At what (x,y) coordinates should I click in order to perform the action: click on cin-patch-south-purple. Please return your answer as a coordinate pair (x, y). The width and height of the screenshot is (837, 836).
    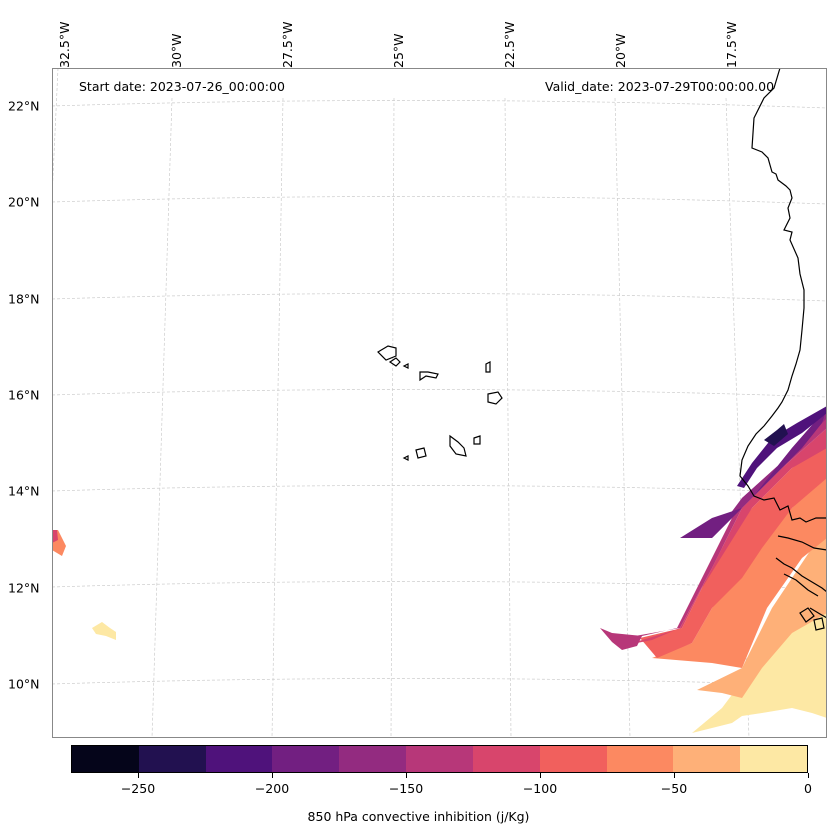
    Looking at the image, I should click on (621, 639).